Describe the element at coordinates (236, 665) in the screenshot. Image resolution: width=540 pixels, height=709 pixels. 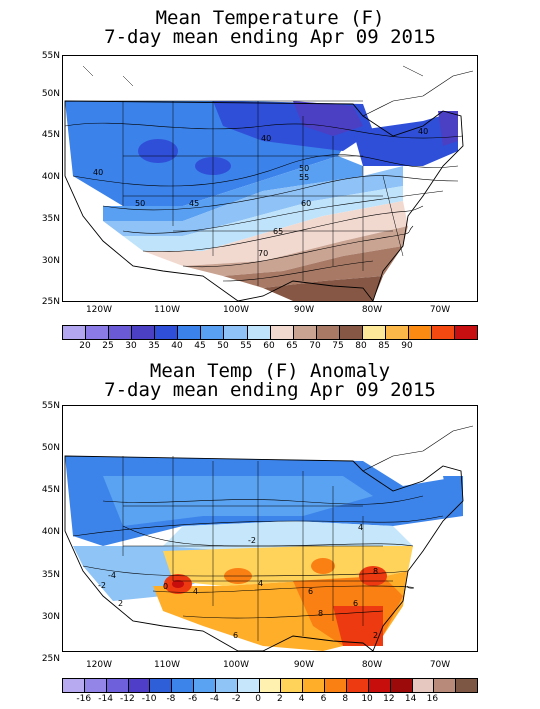
I see `lon-label-100w: 100W` at that location.